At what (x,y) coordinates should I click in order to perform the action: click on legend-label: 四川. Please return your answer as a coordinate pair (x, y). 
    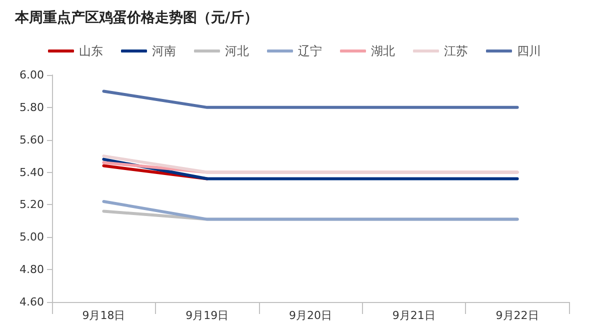
    Looking at the image, I should click on (529, 51).